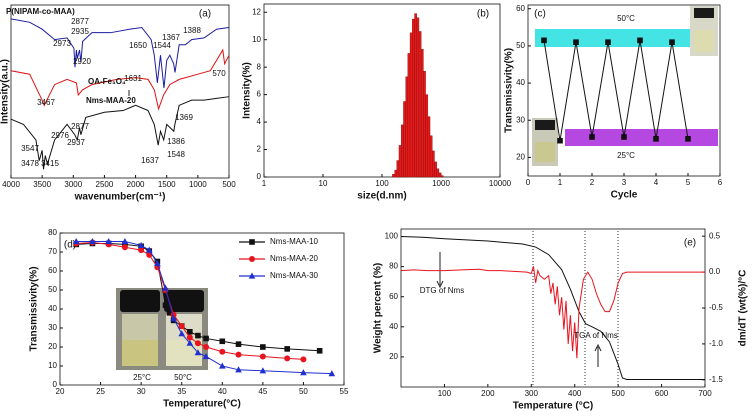  I want to click on y-tick-label: 12, so click(256, 11).